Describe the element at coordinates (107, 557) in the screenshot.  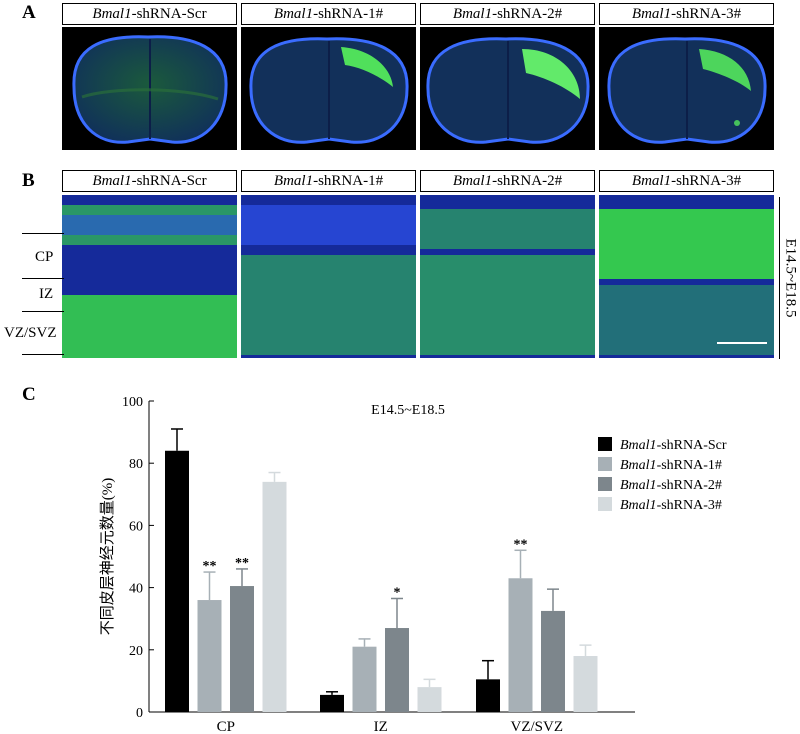
I see `y-axis-label: 不同皮层神经元数量(%)` at that location.